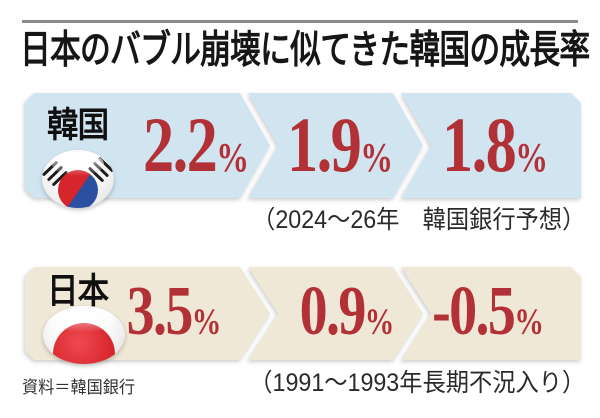  I want to click on japan-label: 日本, so click(78, 291).